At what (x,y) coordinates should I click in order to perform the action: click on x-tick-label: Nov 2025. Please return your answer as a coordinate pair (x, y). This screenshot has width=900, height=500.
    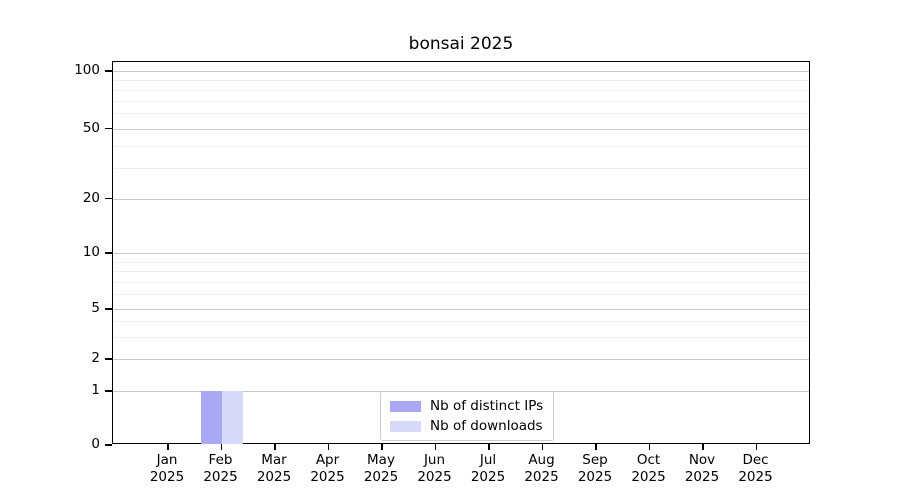
    Looking at the image, I should click on (702, 468).